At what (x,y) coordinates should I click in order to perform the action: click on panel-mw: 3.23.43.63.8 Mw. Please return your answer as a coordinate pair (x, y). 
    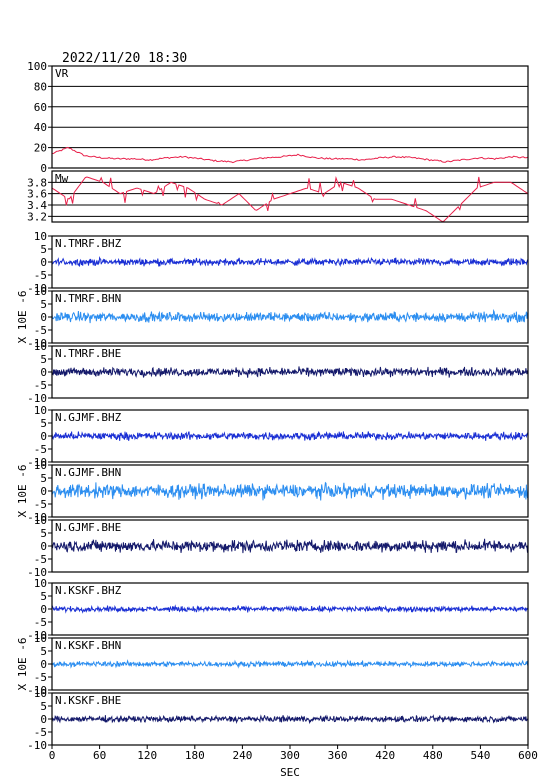
    Looking at the image, I should click on (278, 196).